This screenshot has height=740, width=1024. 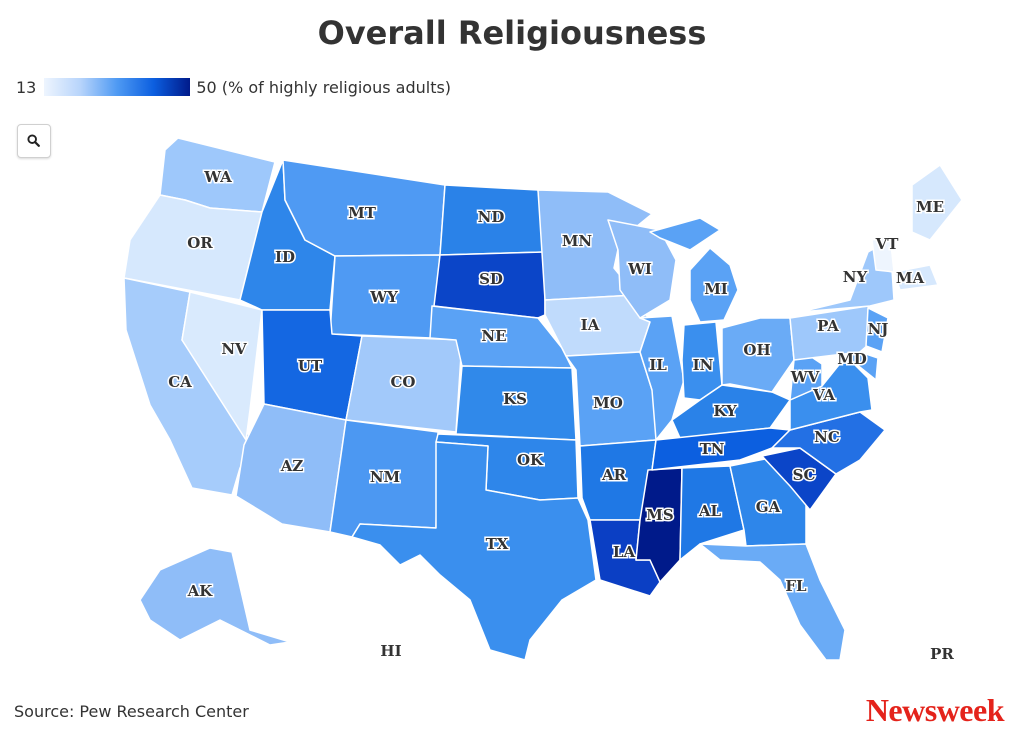 What do you see at coordinates (725, 411) in the screenshot?
I see `state-label-ky: KY` at bounding box center [725, 411].